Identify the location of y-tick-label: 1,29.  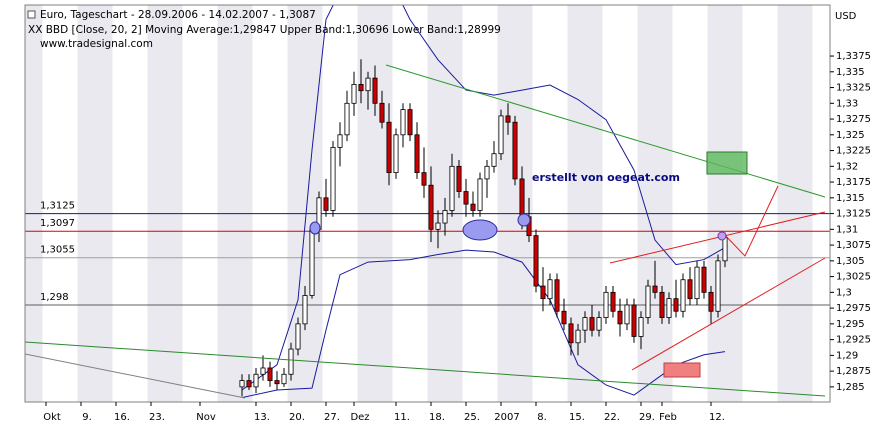
(847, 355).